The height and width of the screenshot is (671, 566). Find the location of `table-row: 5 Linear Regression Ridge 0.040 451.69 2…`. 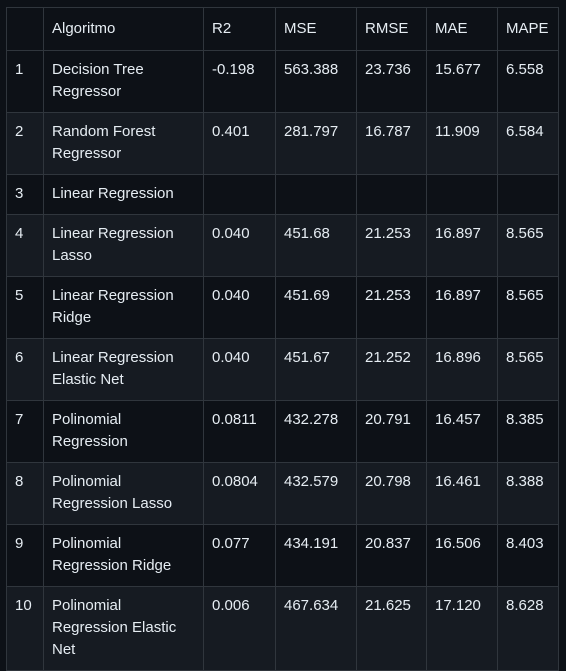

table-row: 5 Linear Regression Ridge 0.040 451.69 2… is located at coordinates (282, 307).